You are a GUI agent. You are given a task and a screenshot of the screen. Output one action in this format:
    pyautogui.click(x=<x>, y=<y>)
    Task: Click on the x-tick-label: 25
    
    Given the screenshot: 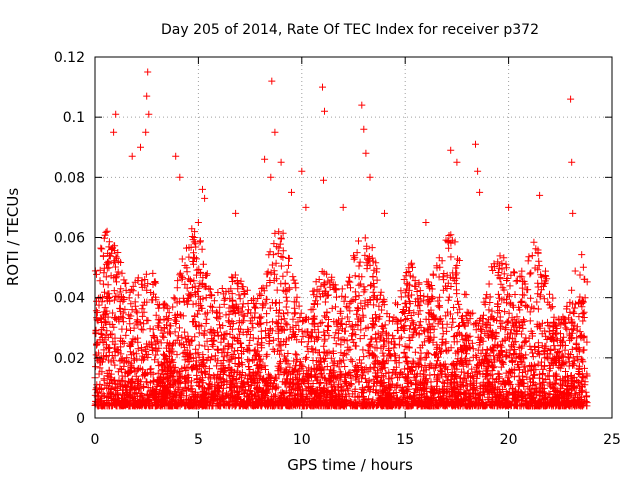 What is the action you would take?
    pyautogui.click(x=612, y=440)
    